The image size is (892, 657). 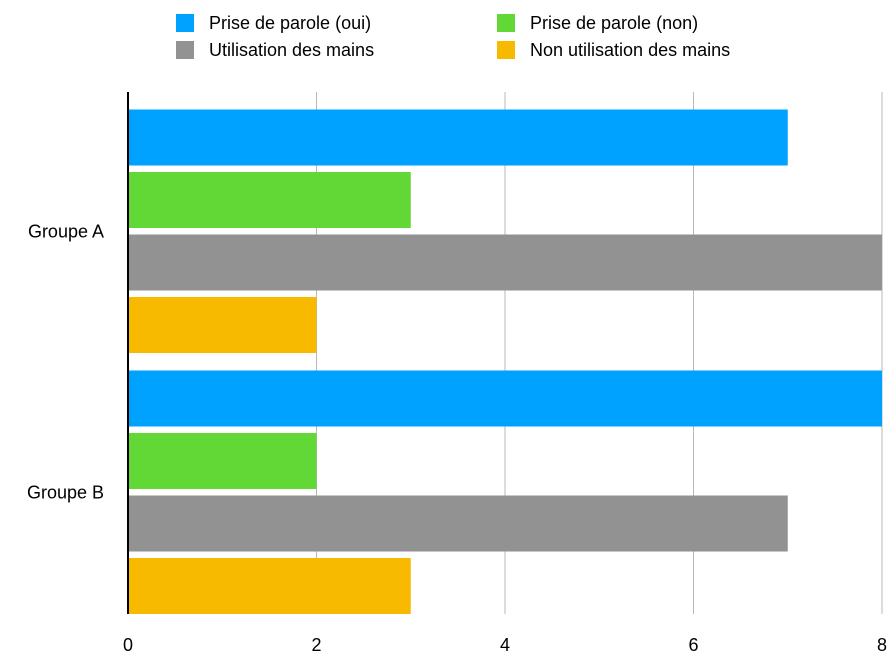 I want to click on x-tick-label: 8, so click(x=882, y=645).